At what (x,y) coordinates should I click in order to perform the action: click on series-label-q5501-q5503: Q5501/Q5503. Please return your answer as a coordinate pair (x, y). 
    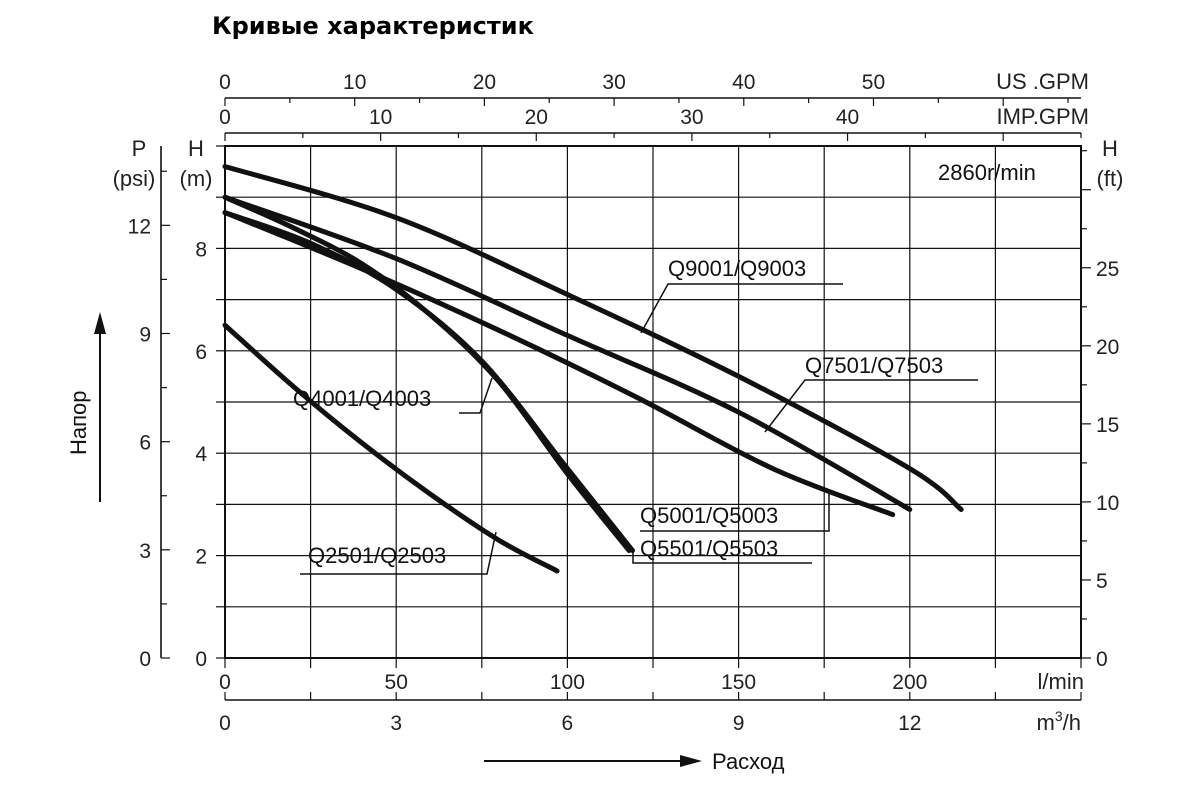
    Looking at the image, I should click on (709, 548).